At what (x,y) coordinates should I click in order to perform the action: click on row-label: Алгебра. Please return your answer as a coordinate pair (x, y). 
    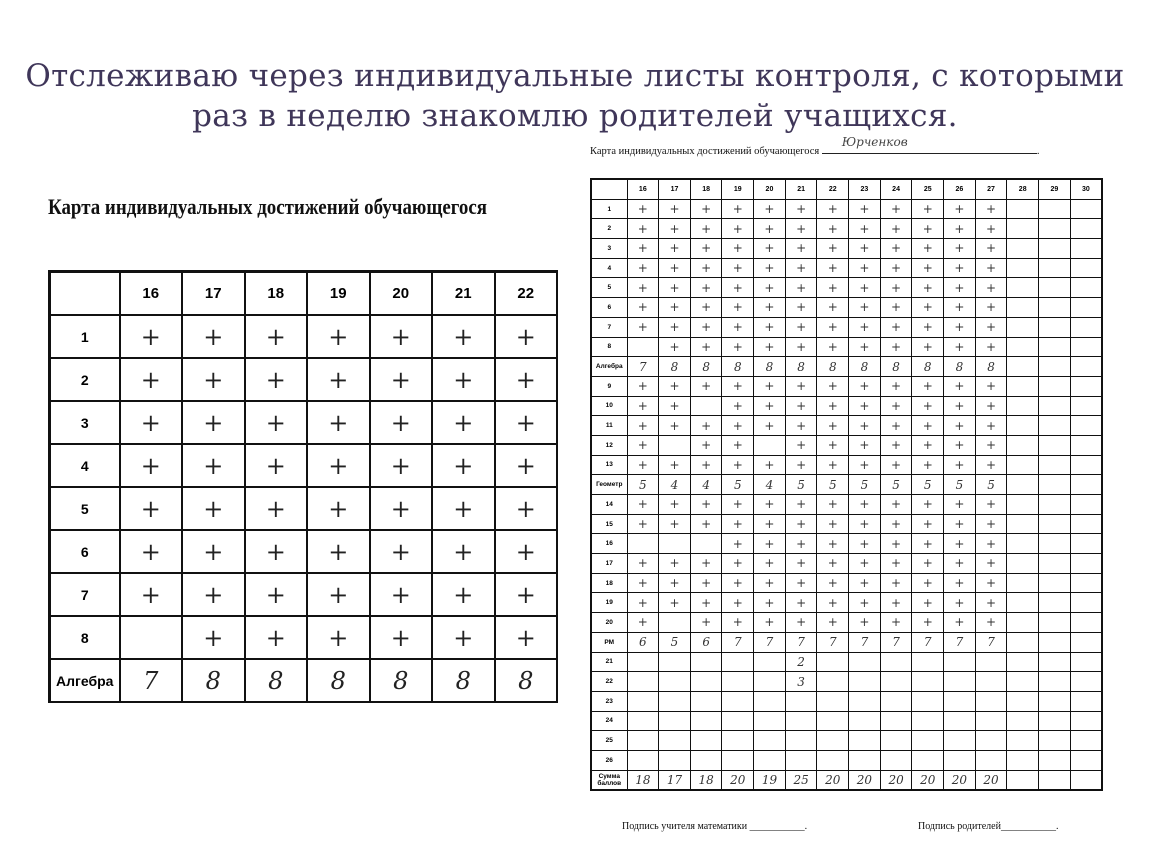
    Looking at the image, I should click on (84, 680).